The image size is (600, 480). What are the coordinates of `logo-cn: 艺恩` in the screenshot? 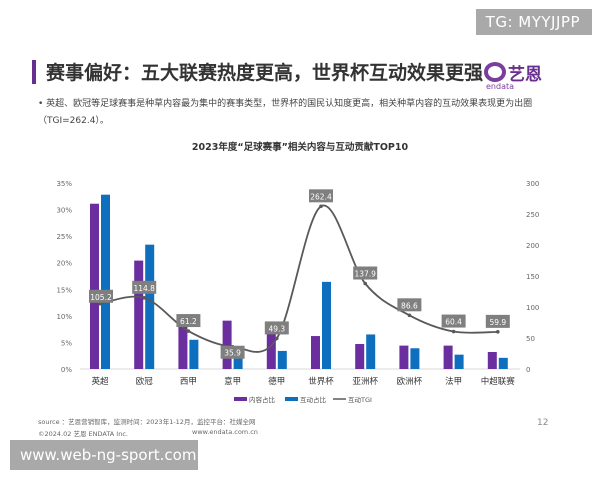 It's located at (525, 75).